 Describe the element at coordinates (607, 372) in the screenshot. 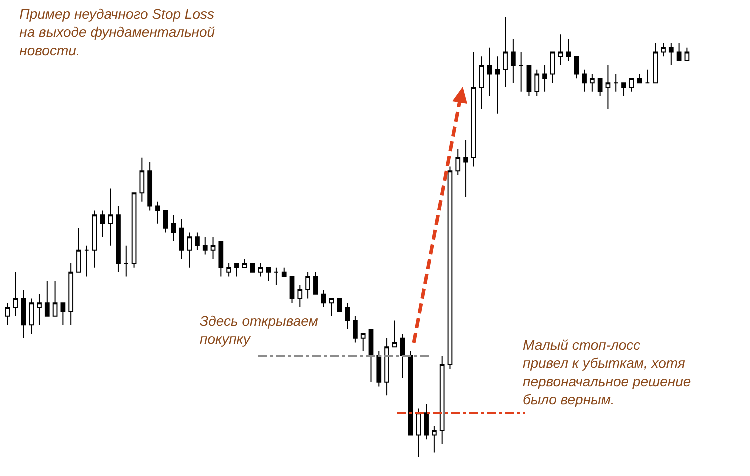

I see `ref-line-label: Малый стоп-лосс привел к убыткам, хотя первоначальное решение было верным.` at that location.